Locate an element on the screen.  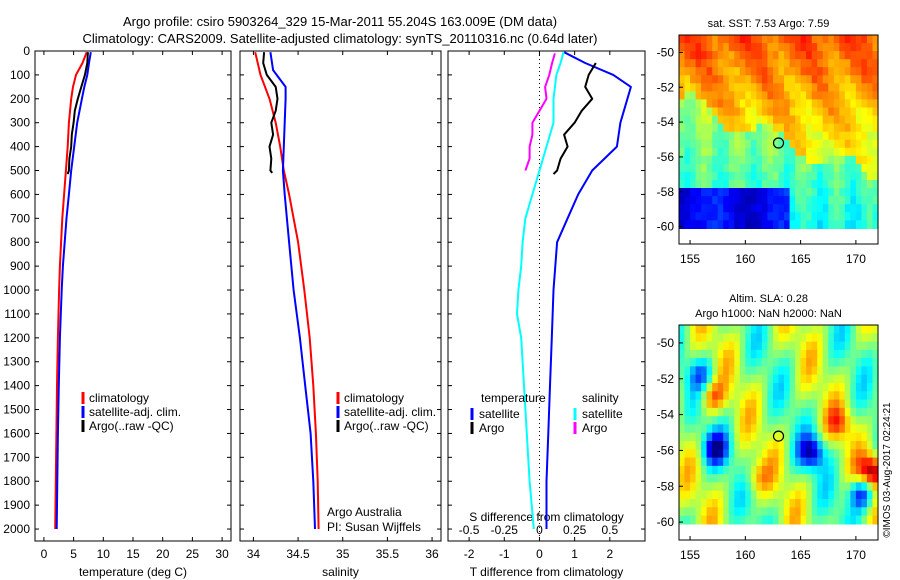
heatmap-cells-sla_map is located at coordinates (779, 425).